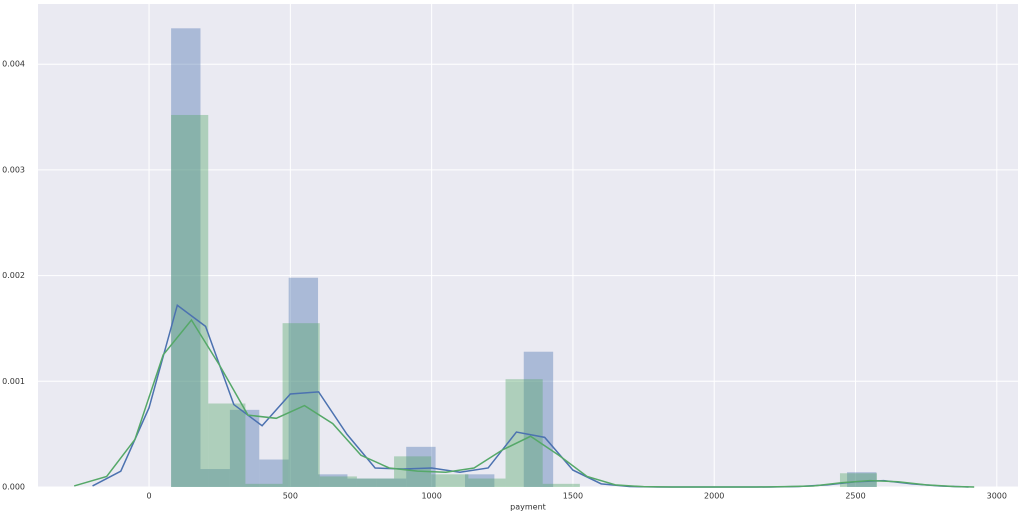  I want to click on x-tick-label: 3000, so click(997, 496).